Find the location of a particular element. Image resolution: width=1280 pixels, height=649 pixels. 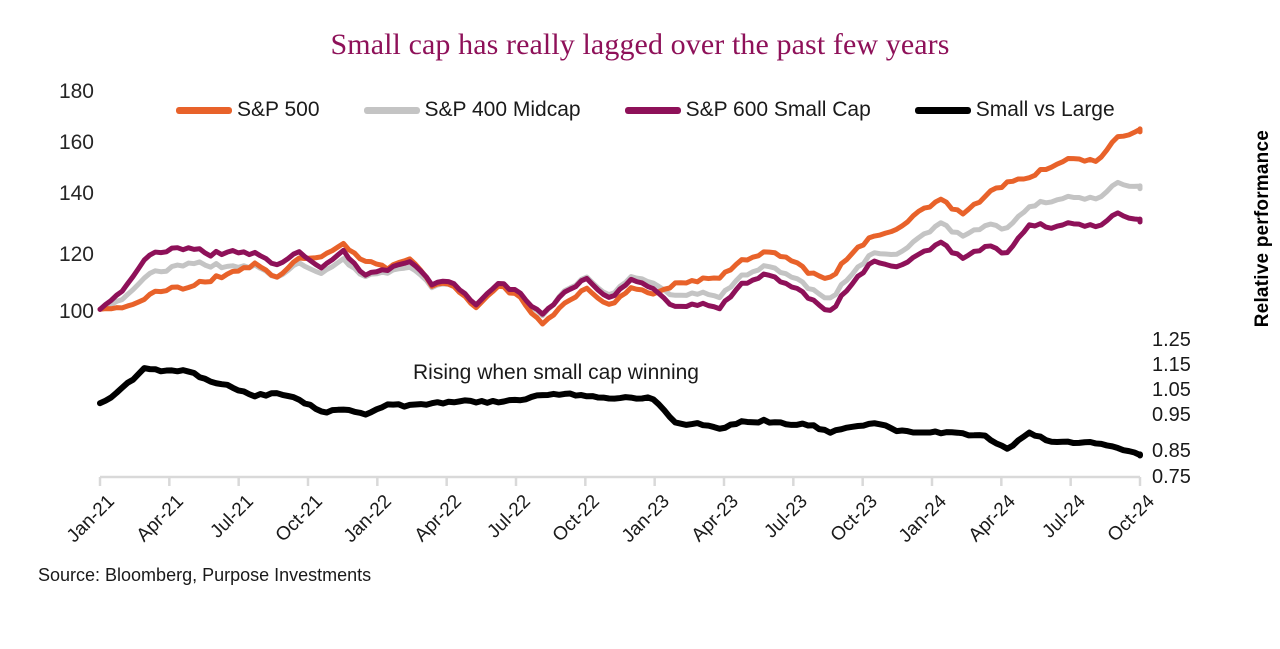

legend-swatch-sp500 is located at coordinates (204, 110).